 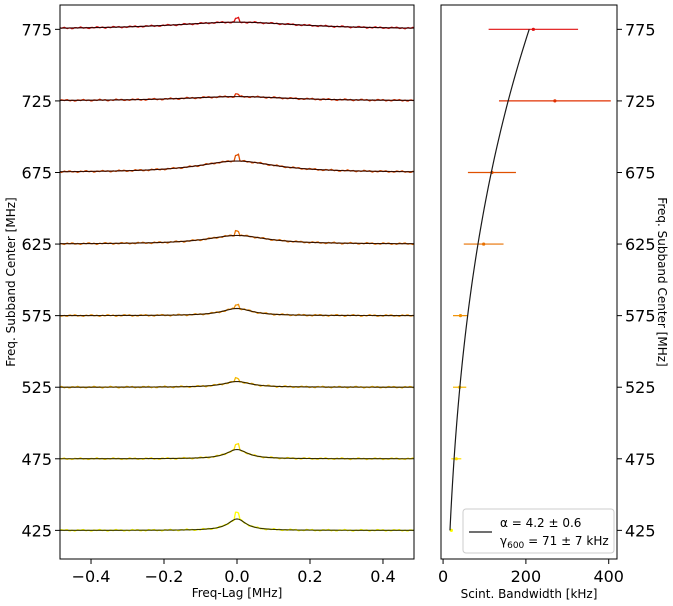 What do you see at coordinates (636, 280) in the screenshot?
I see `right-y-ticks: 425 475 525 575 625 675 725 775` at bounding box center [636, 280].